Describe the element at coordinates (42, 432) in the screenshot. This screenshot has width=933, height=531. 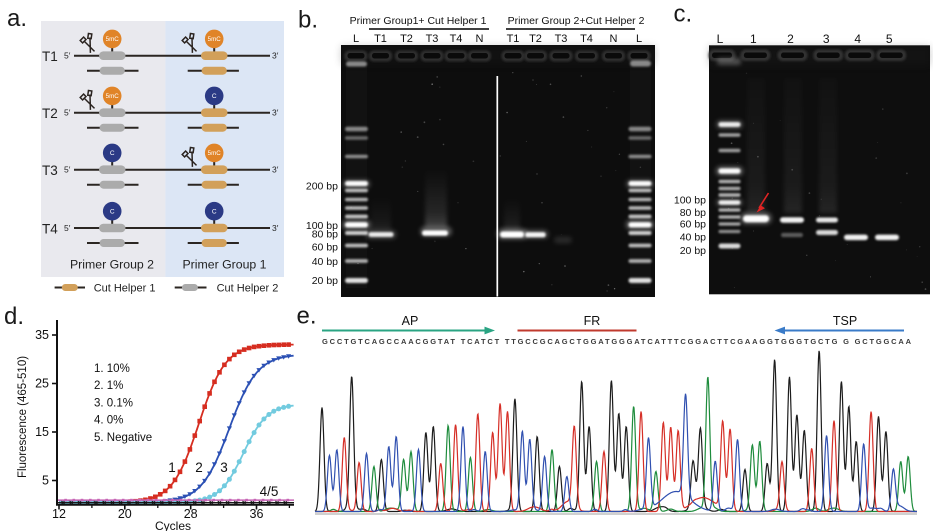
I see `svg-text: 15` at that location.